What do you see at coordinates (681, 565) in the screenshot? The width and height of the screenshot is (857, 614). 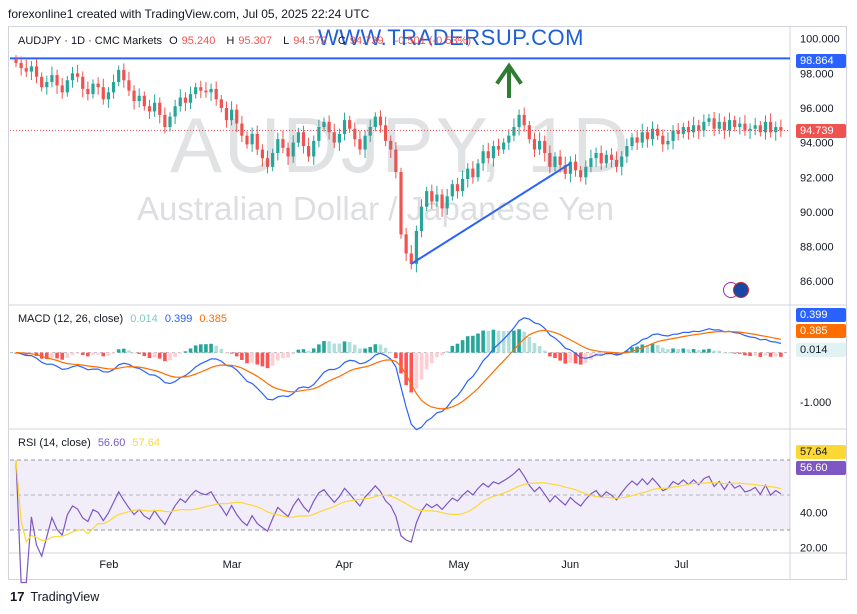 I see `x-tick-label: Jul` at bounding box center [681, 565].